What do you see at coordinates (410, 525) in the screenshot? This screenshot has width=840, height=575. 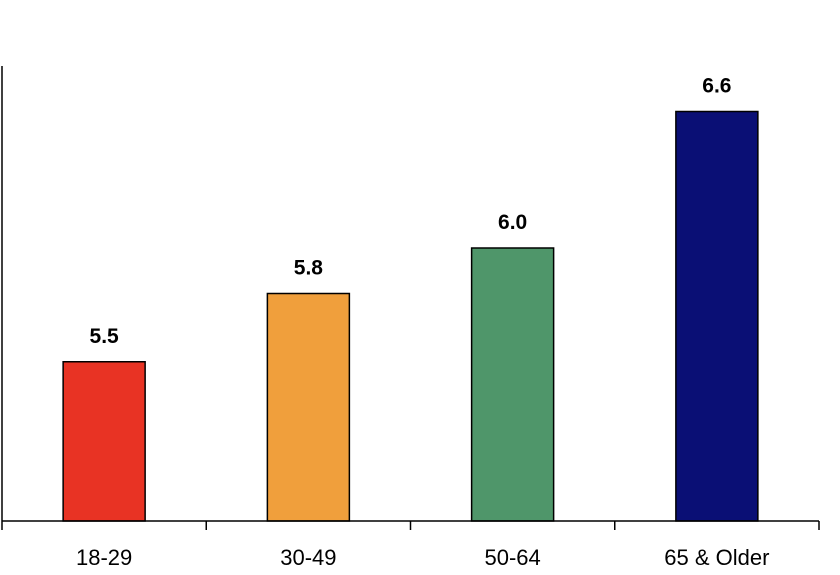 I see `x-axis-ticks` at bounding box center [410, 525].